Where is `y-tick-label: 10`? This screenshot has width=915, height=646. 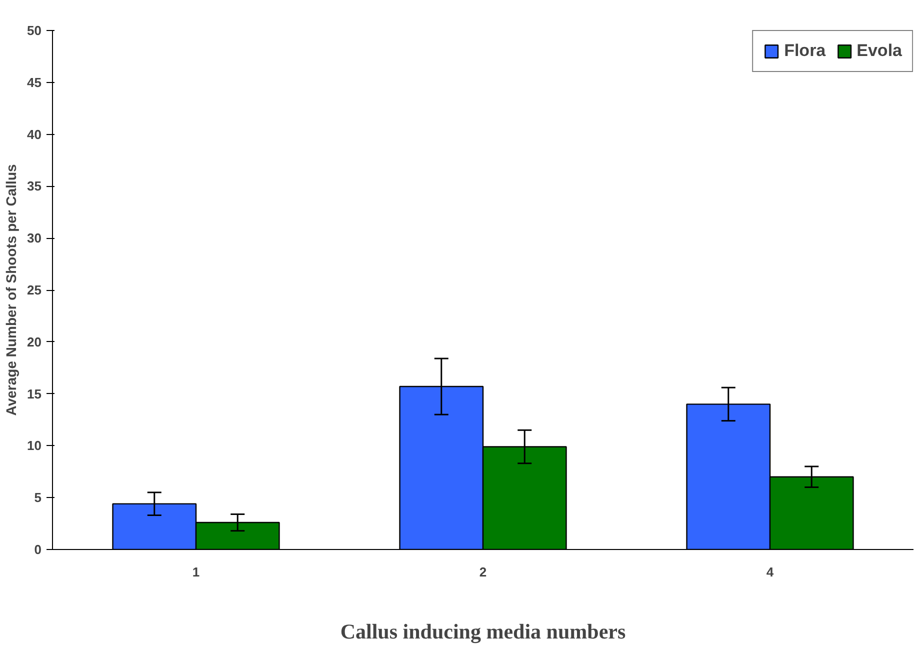
y-tick-label: 10 is located at coordinates (34, 446).